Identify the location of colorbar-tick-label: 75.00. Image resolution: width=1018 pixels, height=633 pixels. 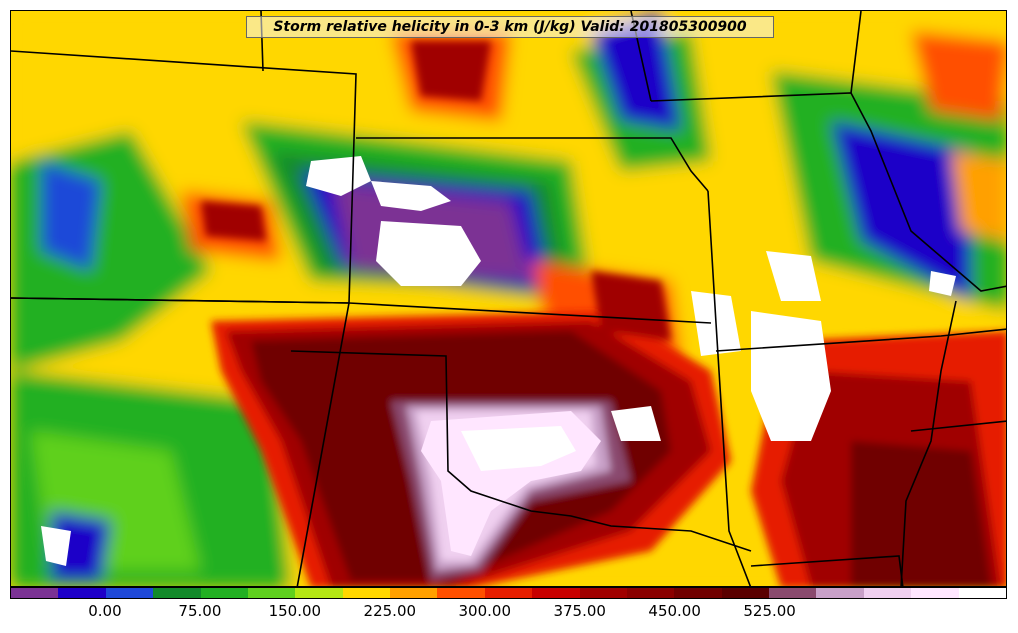
(200, 611).